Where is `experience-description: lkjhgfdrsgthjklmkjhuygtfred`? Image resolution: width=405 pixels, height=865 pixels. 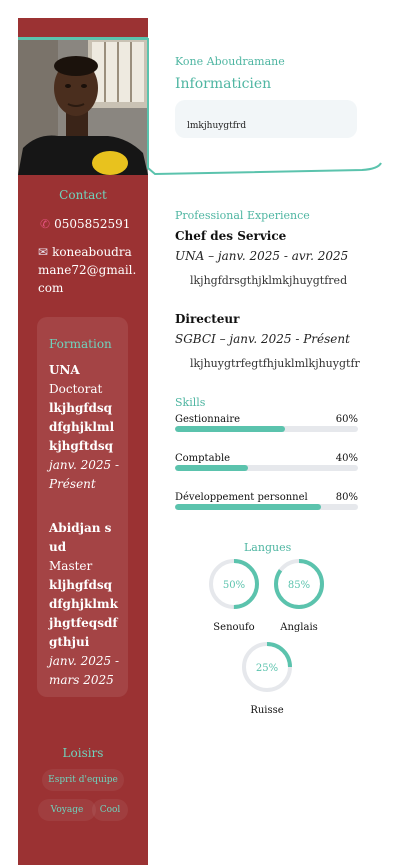 experience-description: lkjhgfdrsgthjklmkjhuygtfred is located at coordinates (269, 280).